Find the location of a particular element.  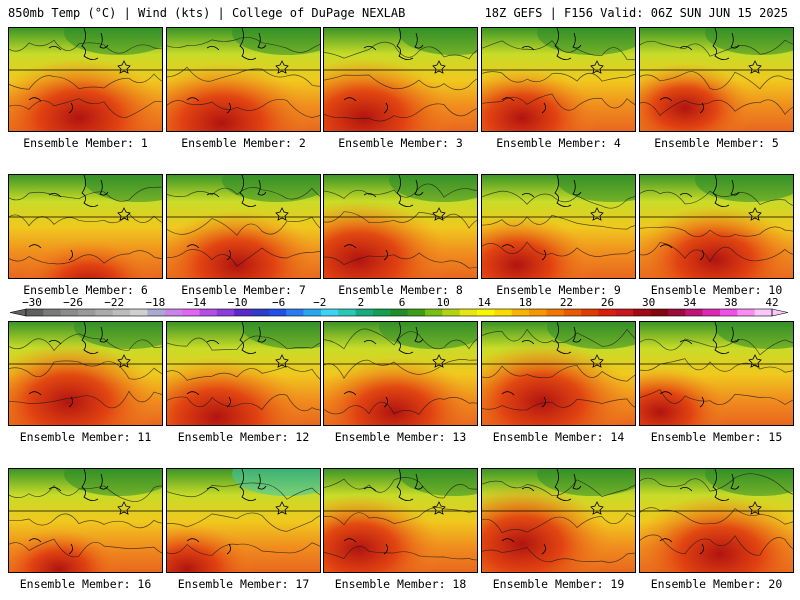

ensemble-member-cell: Ensemble Member: 18 is located at coordinates (400, 529).